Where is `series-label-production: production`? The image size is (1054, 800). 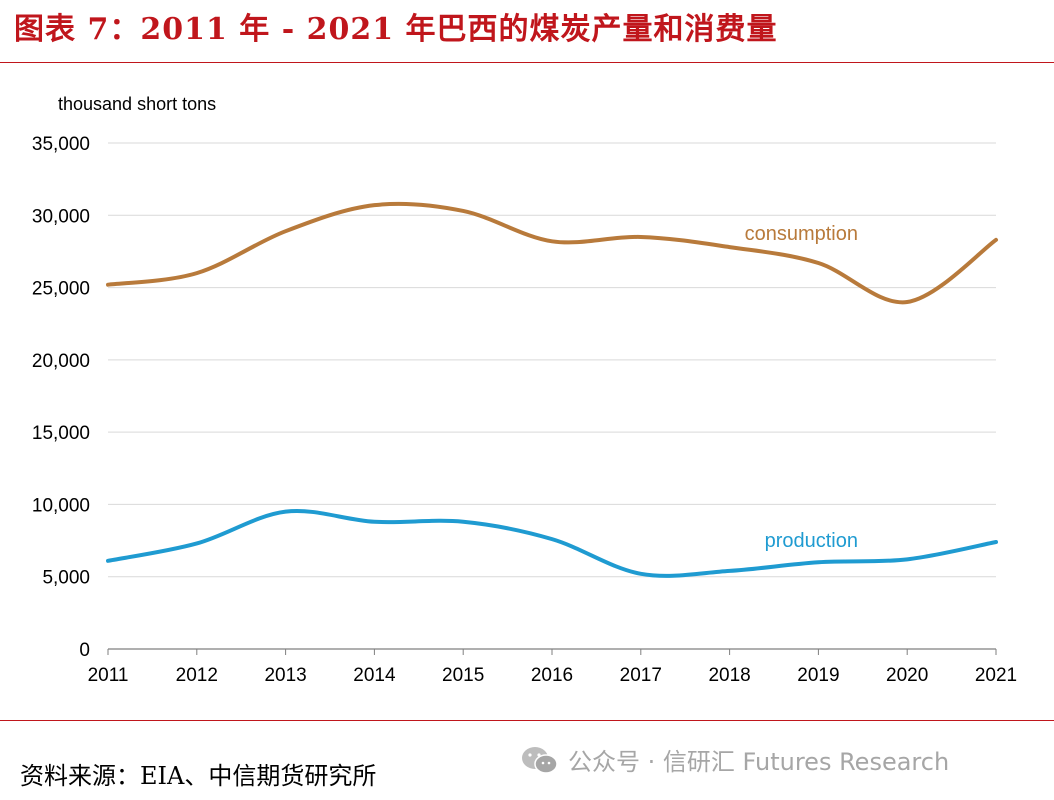 series-label-production: production is located at coordinates (811, 541).